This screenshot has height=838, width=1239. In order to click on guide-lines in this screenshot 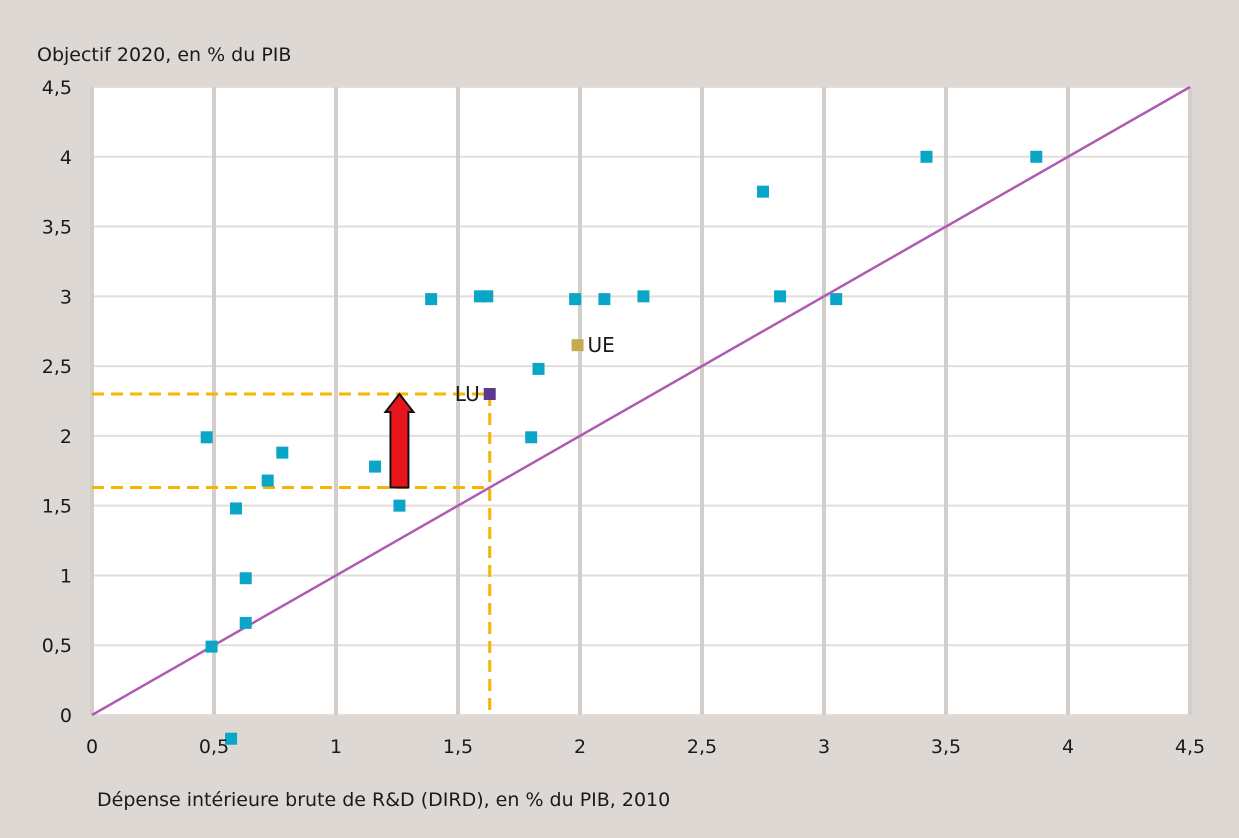, I will do `click(292, 553)`.